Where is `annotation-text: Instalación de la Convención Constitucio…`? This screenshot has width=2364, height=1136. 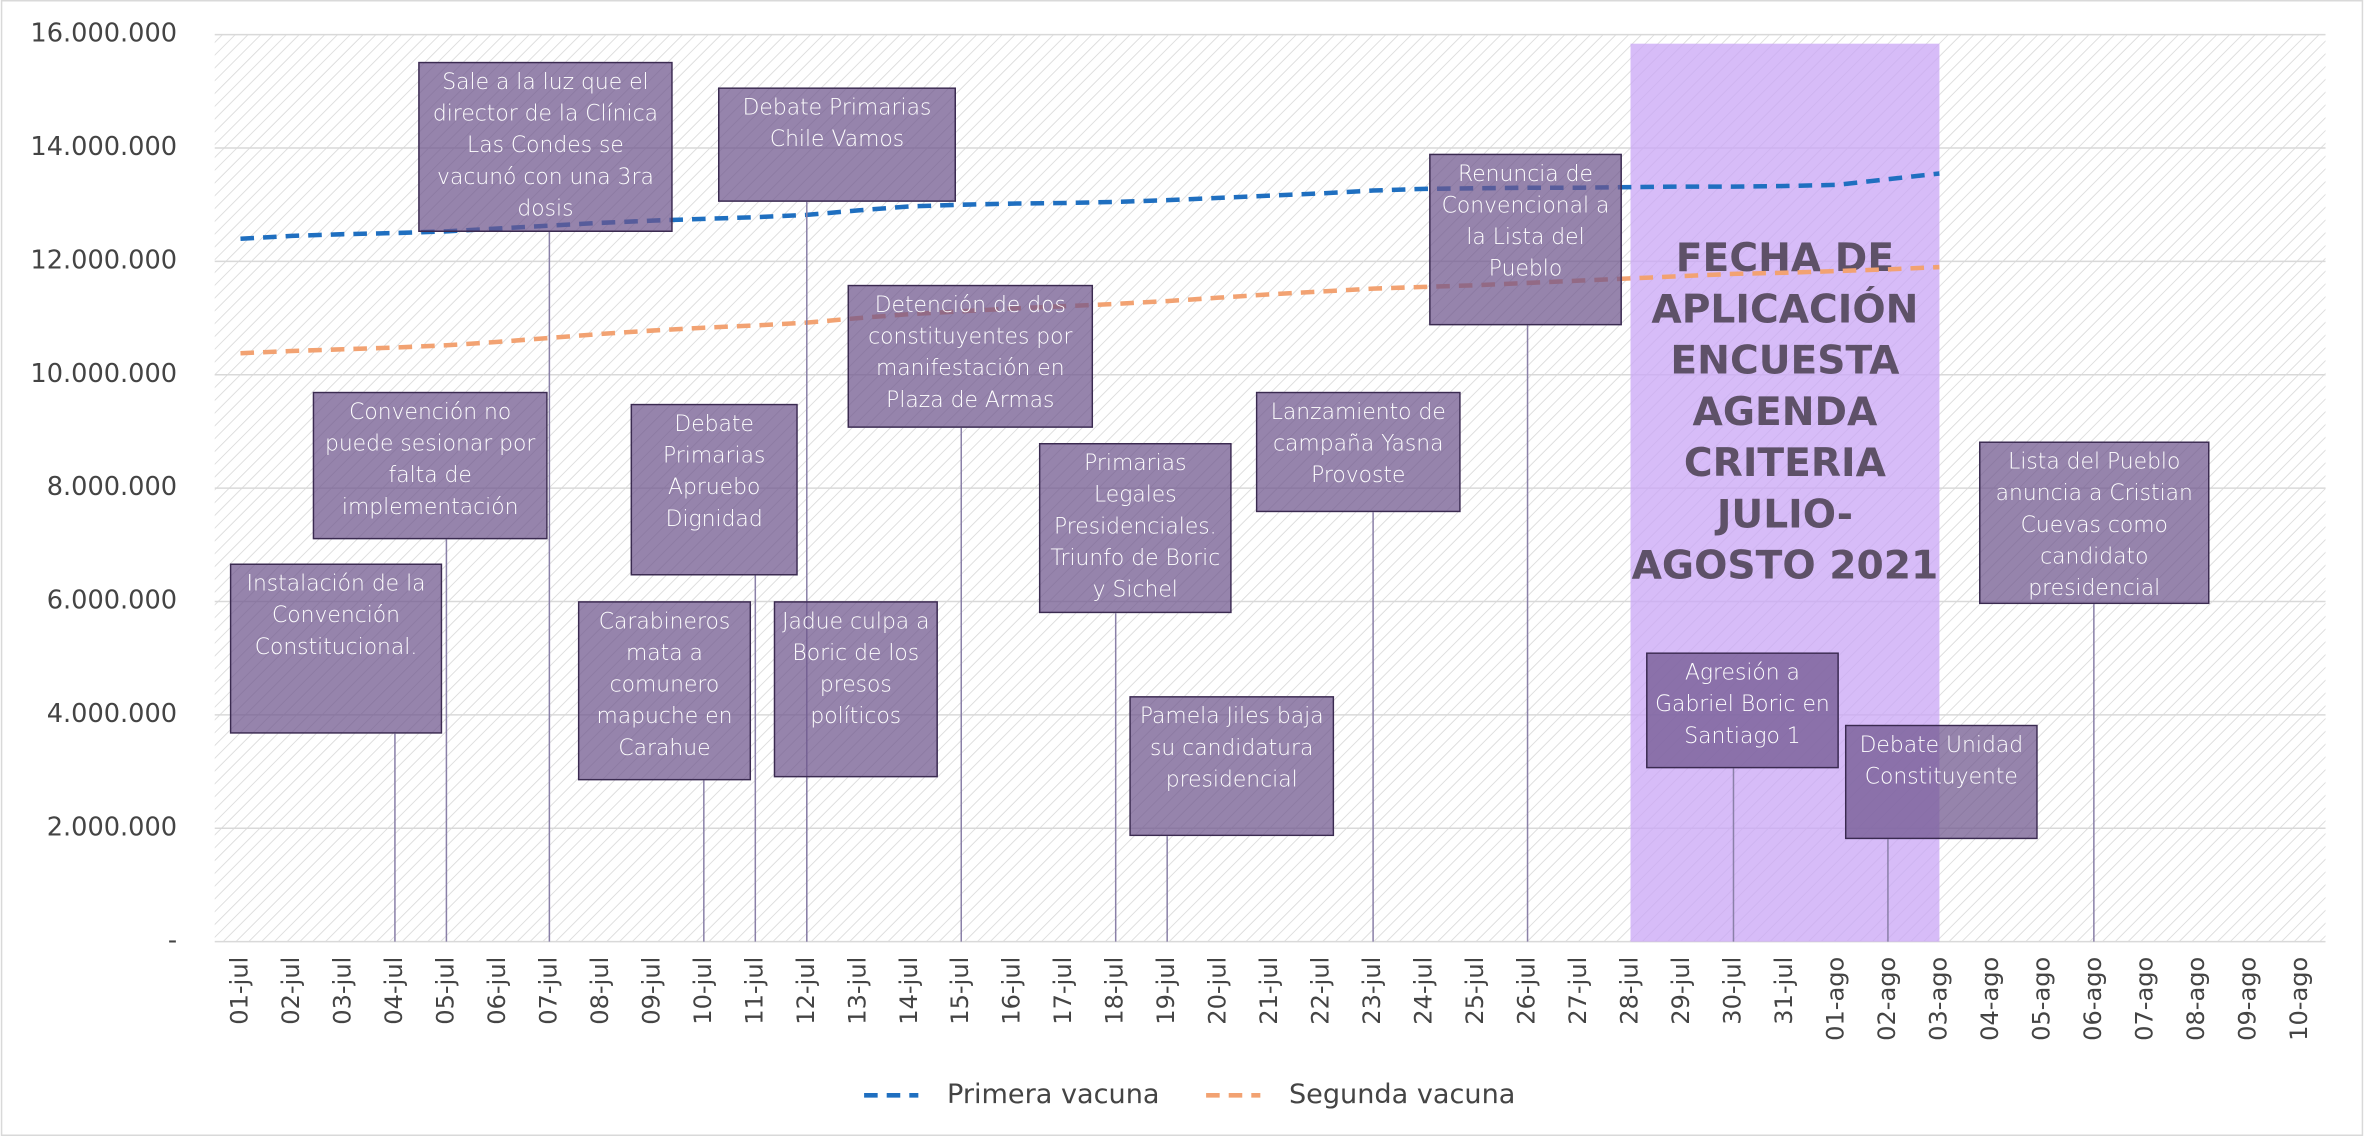
annotation-text: Instalación de la Convención Constitucio… is located at coordinates (336, 648).